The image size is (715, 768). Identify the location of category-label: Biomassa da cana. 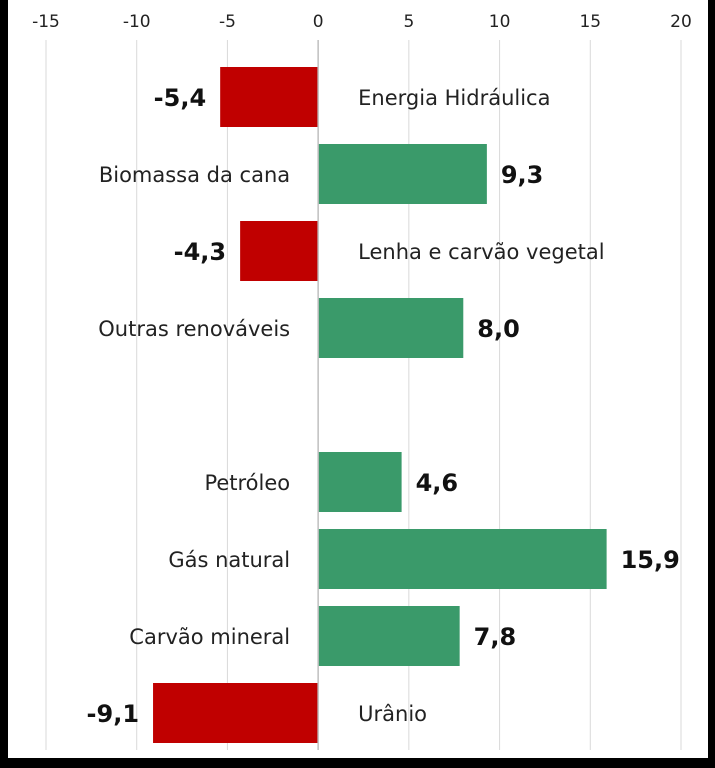
(194, 175).